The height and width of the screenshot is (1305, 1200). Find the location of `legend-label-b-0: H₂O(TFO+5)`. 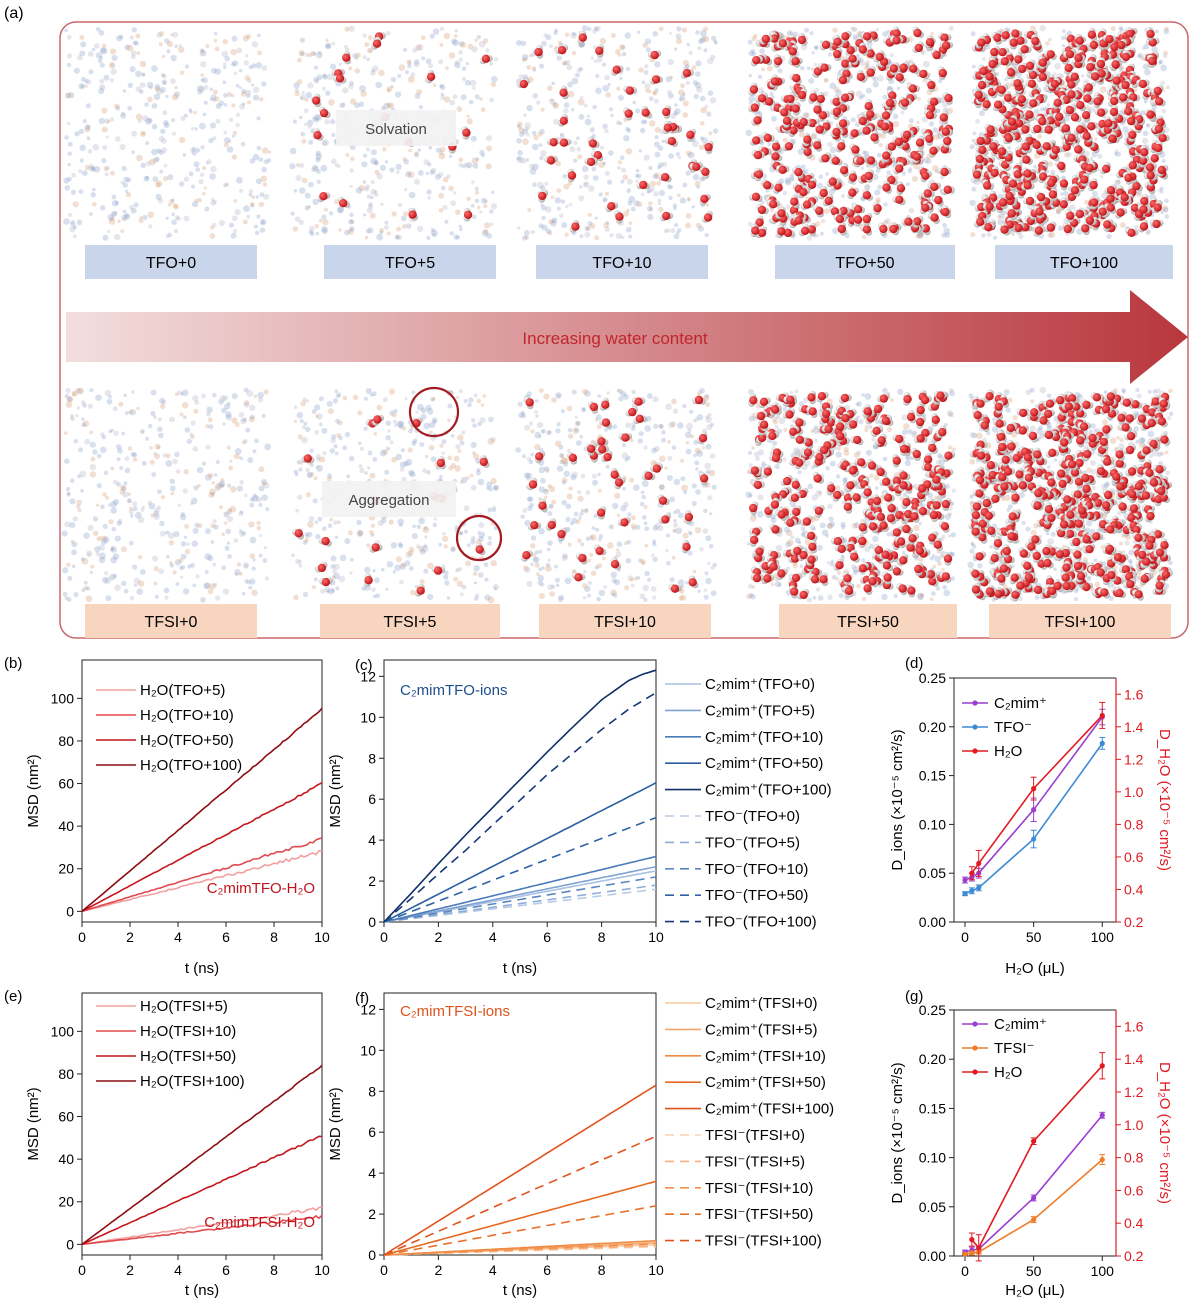

legend-label-b-0: H₂O(TFO+5) is located at coordinates (182, 690).